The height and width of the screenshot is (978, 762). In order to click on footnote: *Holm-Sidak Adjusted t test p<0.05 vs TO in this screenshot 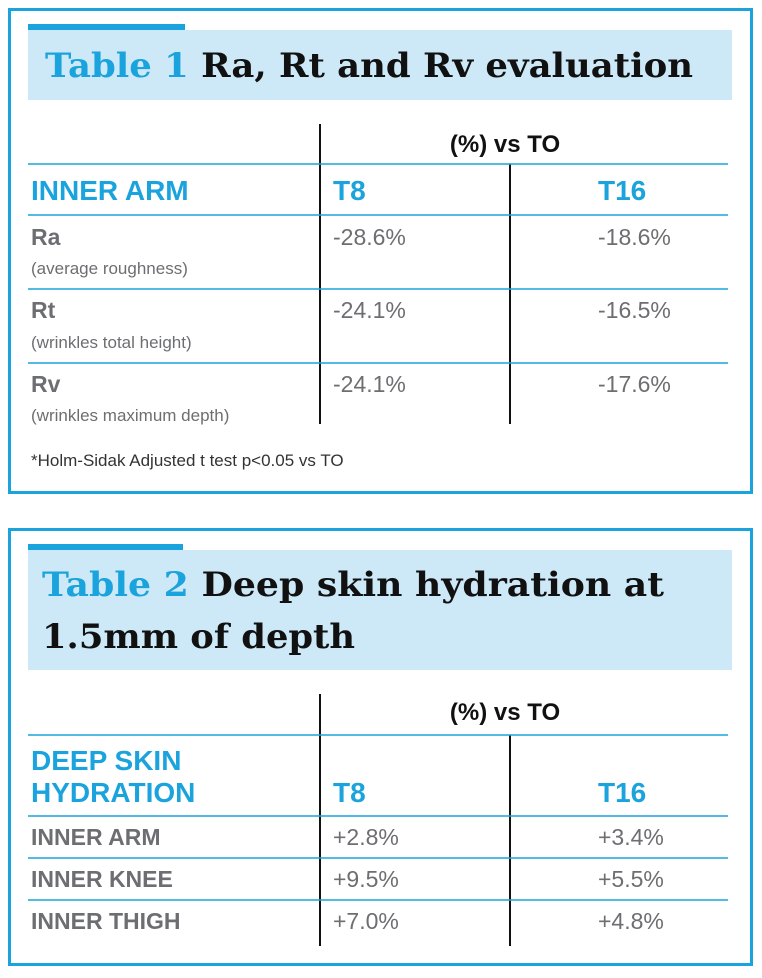, I will do `click(187, 460)`.